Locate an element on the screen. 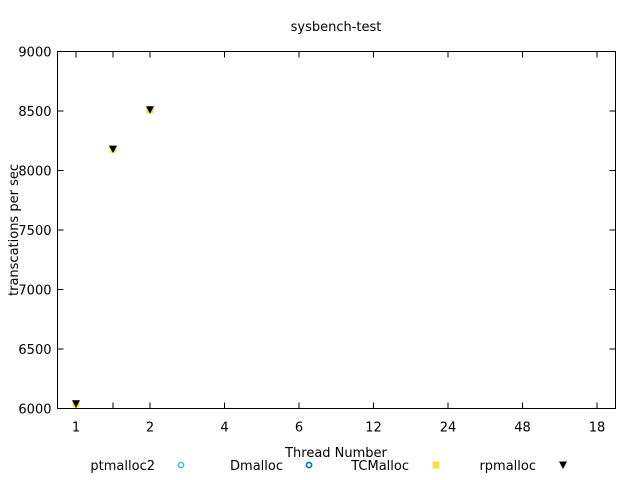  y-tick-label: 6000 is located at coordinates (34, 410).